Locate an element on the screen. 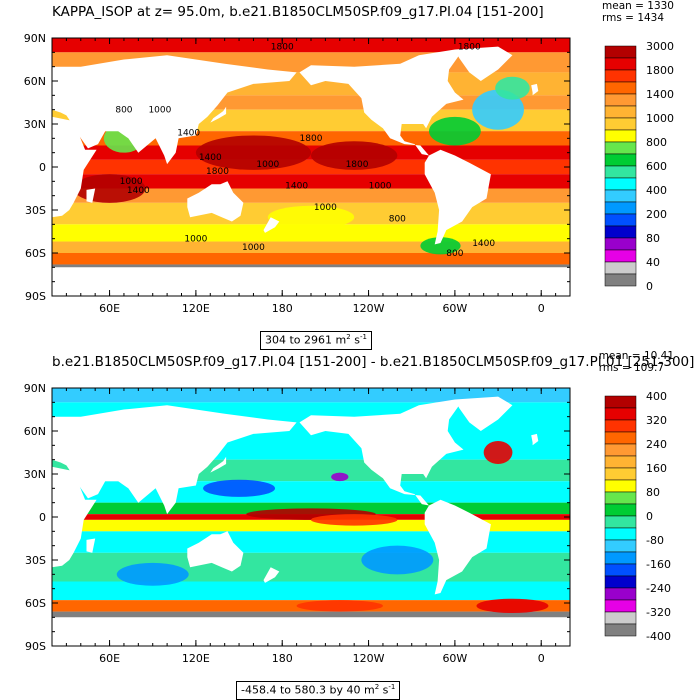 This screenshot has width=700, height=700. chart-stats: mean = 10.41 rms = 109.7 is located at coordinates (636, 362).